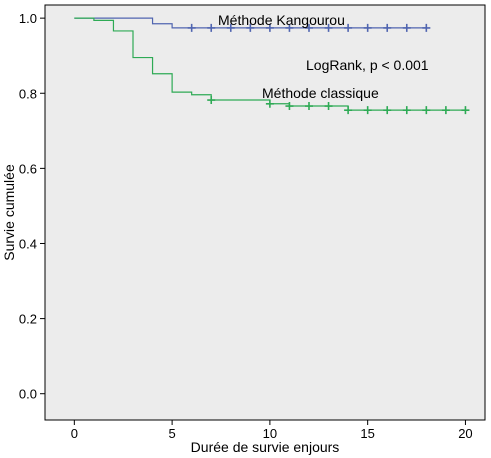 Image resolution: width=491 pixels, height=458 pixels. I want to click on x-tick-label: 10, so click(270, 433).